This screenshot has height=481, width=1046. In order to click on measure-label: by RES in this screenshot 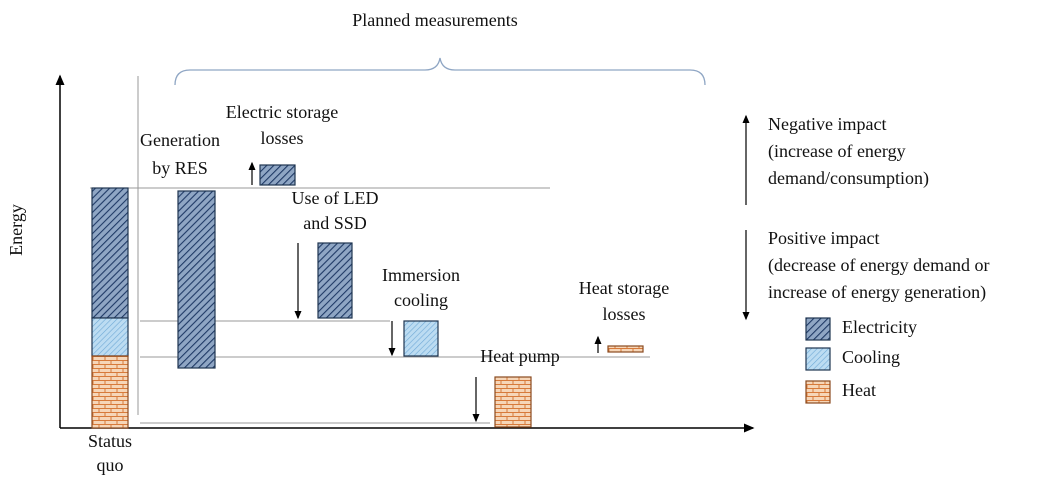, I will do `click(180, 168)`.